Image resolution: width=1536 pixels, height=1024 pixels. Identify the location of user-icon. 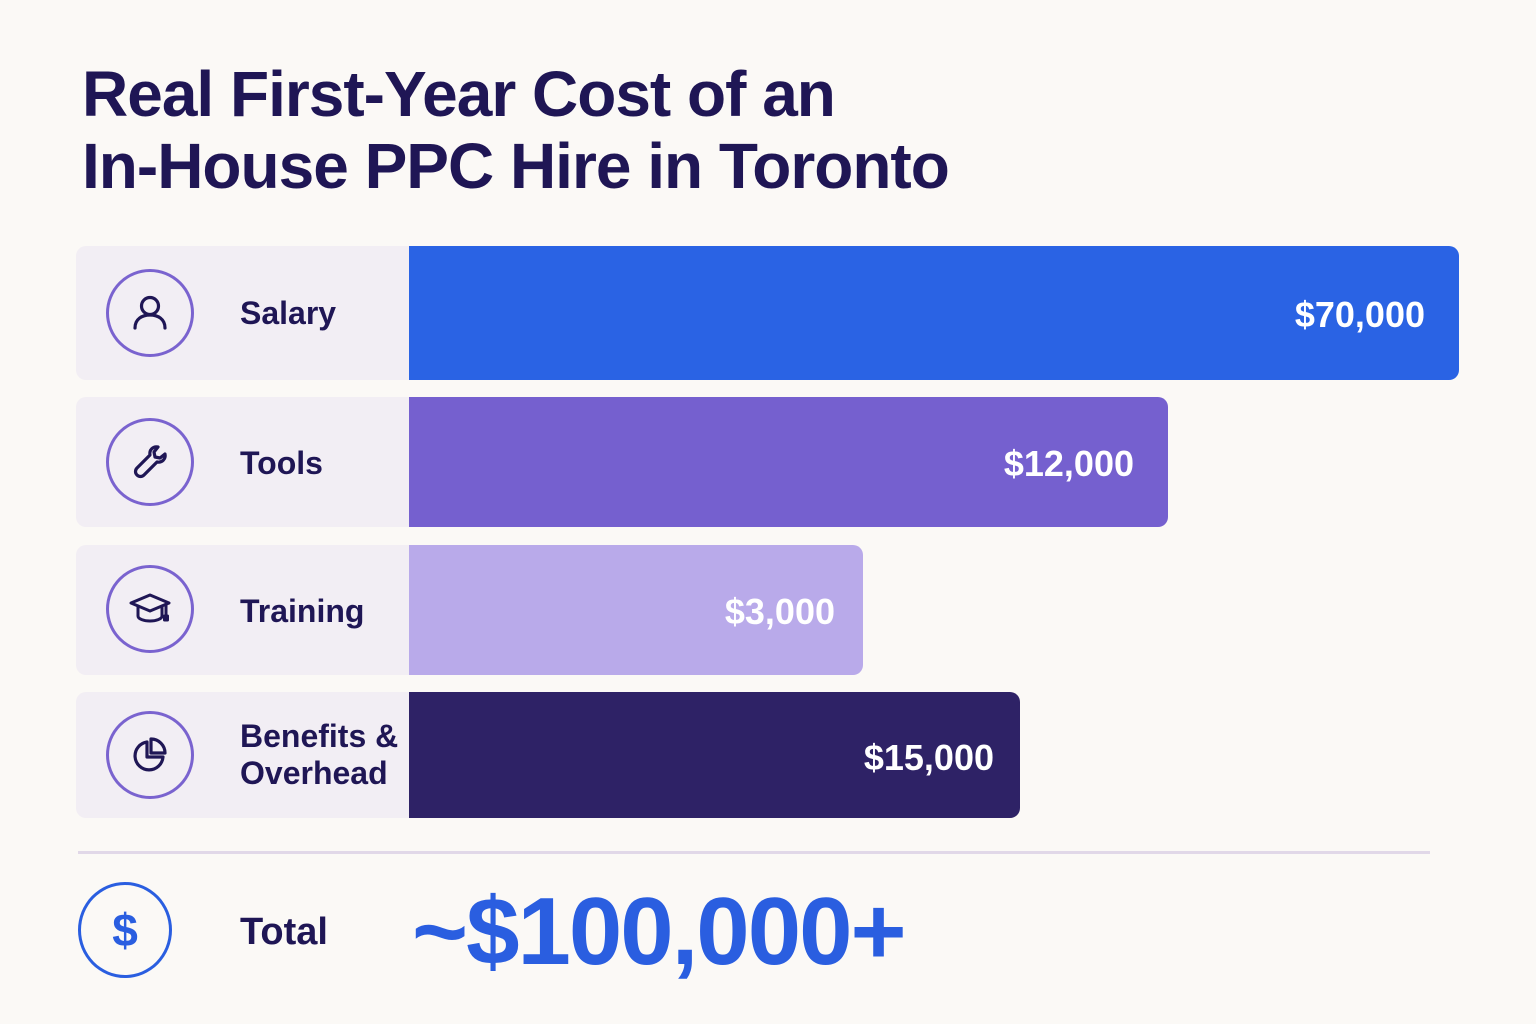
(150, 313).